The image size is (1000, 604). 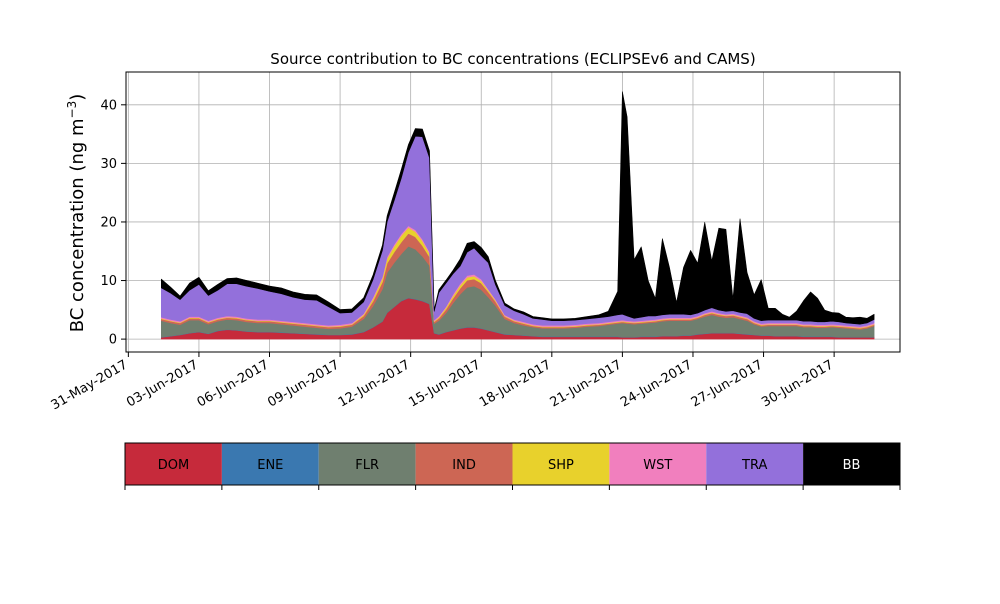 I want to click on legend-label-bb: BB, so click(x=852, y=465).